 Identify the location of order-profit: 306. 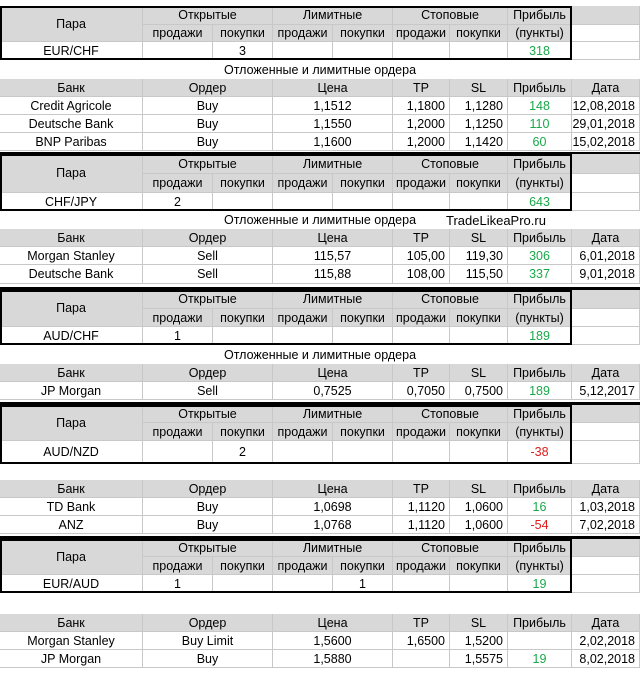
(540, 256).